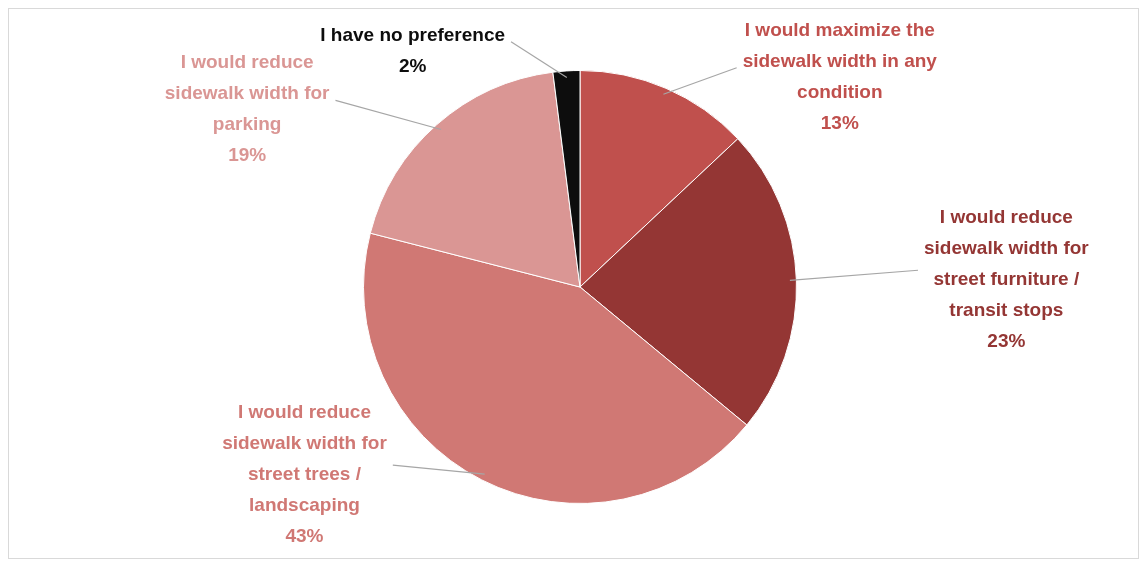 This screenshot has width=1147, height=567. I want to click on data-label: 13%, so click(839, 122).